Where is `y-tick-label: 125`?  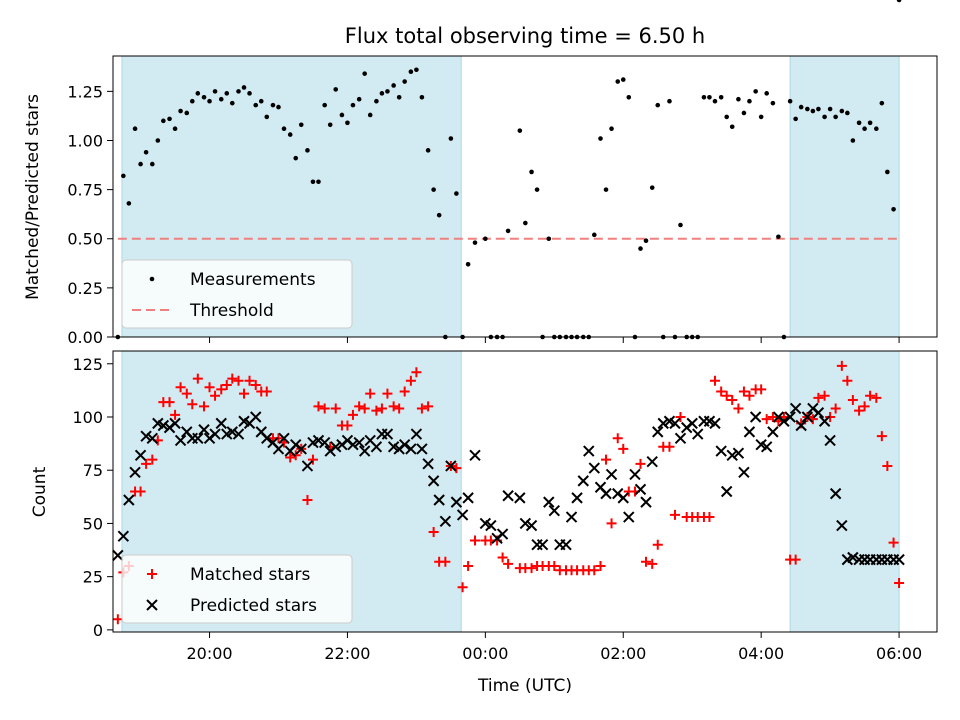
y-tick-label: 125 is located at coordinates (87, 364).